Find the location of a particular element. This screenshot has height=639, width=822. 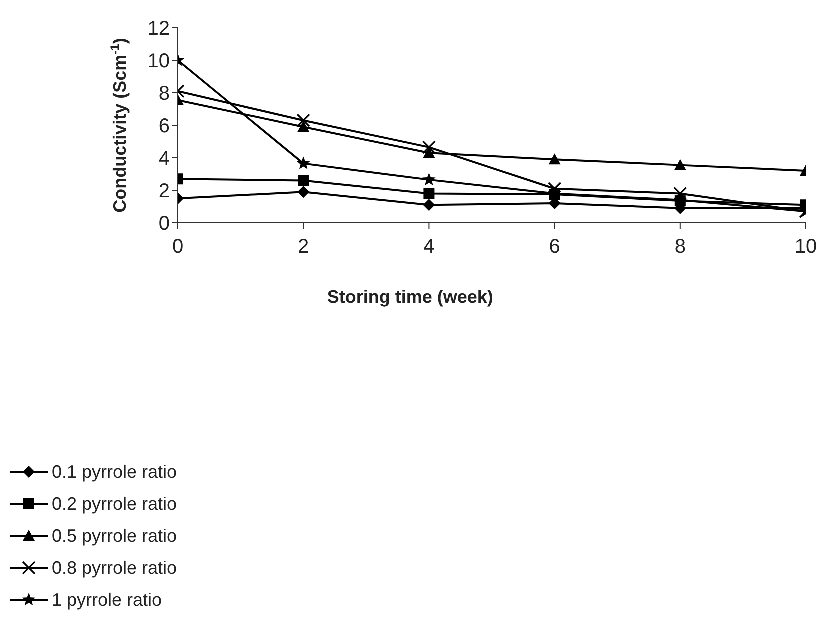

x-tick-label: 8 is located at coordinates (680, 247).